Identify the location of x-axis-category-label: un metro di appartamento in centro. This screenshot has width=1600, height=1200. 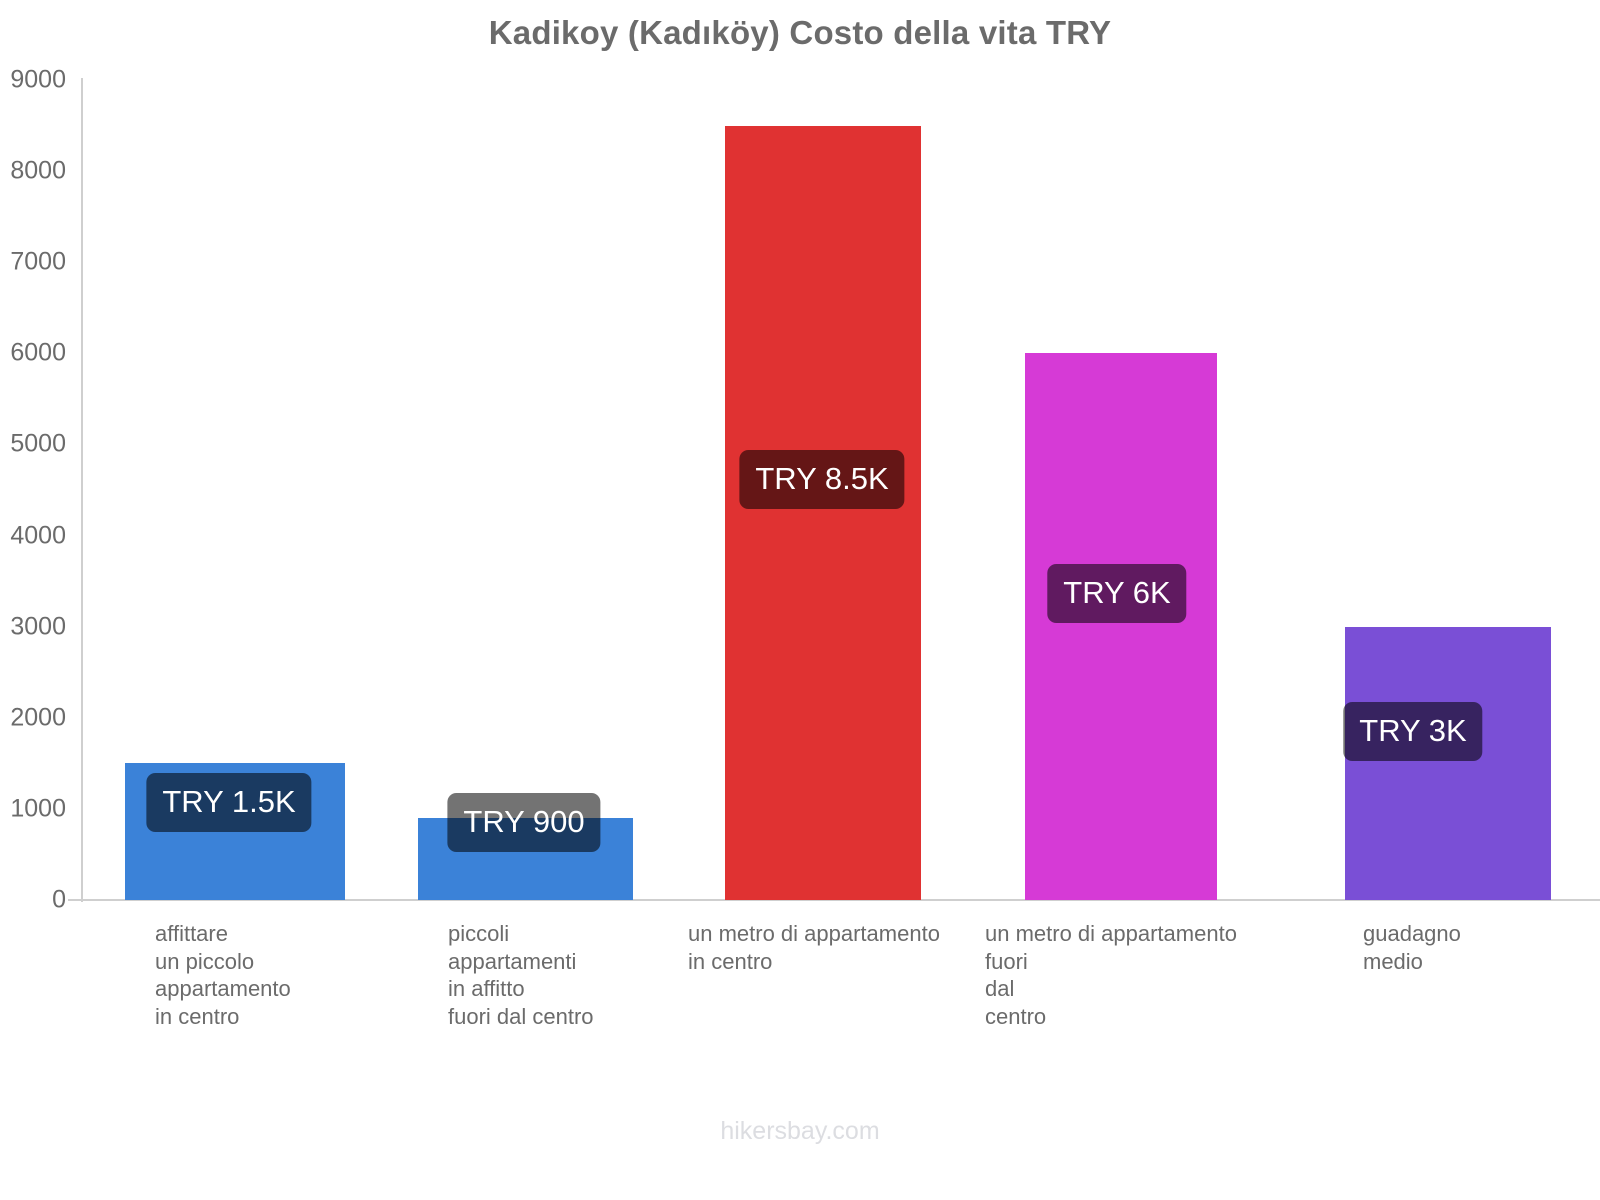
(814, 947).